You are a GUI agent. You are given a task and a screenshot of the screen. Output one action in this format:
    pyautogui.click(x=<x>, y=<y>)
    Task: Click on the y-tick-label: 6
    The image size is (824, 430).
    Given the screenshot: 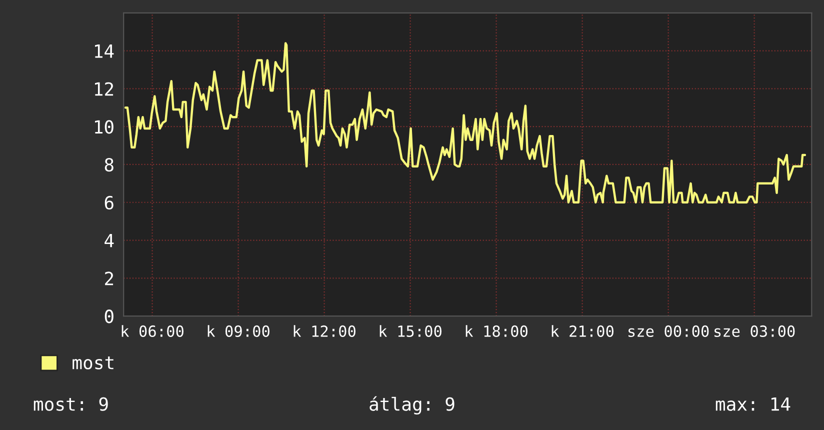 What is the action you would take?
    pyautogui.click(x=109, y=203)
    